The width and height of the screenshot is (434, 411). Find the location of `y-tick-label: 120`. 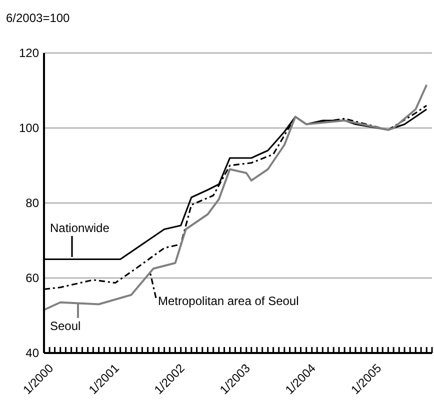

y-tick-label: 120 is located at coordinates (29, 53).